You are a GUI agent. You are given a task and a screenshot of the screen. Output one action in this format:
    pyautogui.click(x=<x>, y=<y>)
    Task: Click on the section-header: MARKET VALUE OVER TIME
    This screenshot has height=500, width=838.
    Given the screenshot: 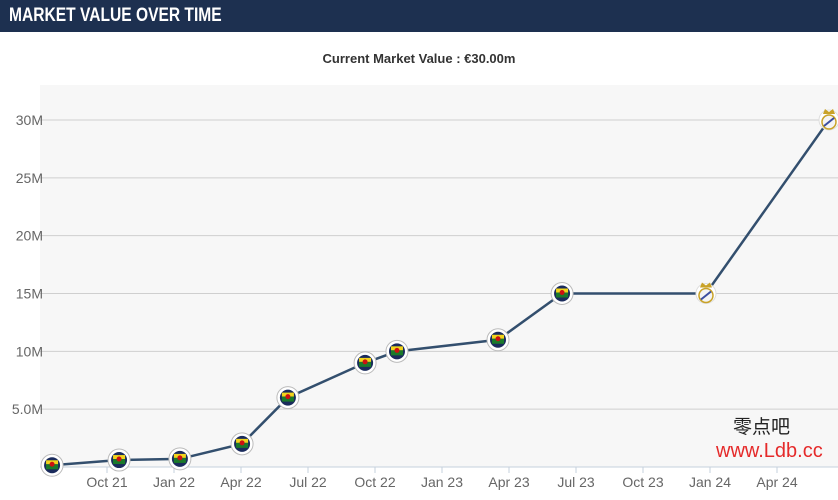 What is the action you would take?
    pyautogui.click(x=419, y=16)
    